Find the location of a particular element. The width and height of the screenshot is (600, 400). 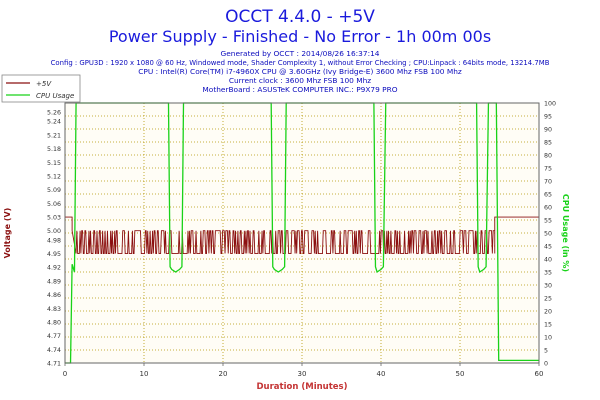

y2-tick-label: 85 is located at coordinates (548, 143).